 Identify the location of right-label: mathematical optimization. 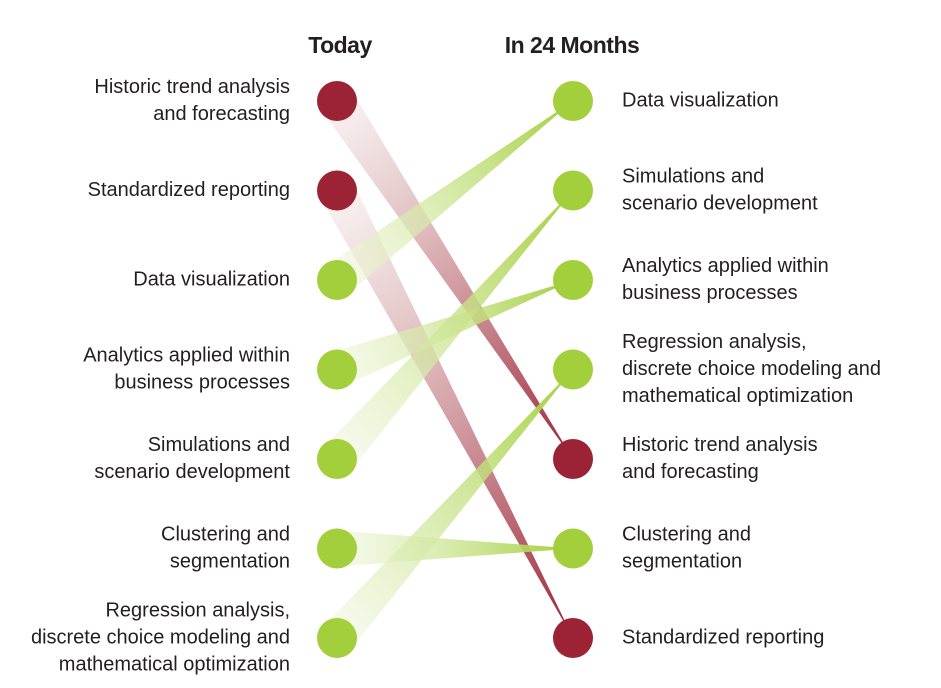
(737, 396).